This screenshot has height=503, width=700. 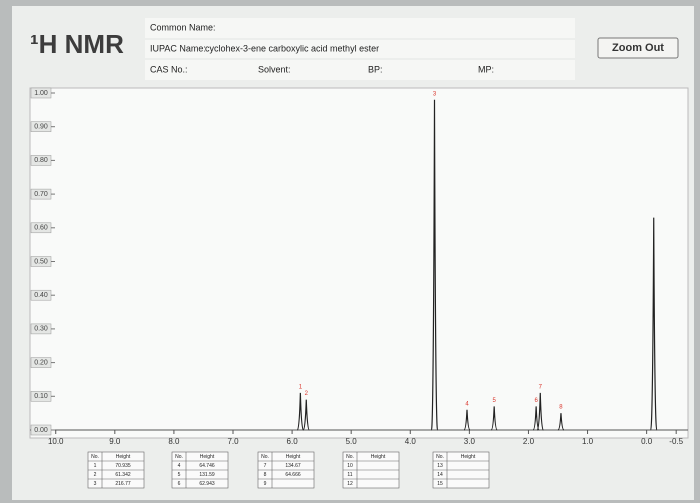 What do you see at coordinates (440, 484) in the screenshot?
I see `table-cell: 15` at bounding box center [440, 484].